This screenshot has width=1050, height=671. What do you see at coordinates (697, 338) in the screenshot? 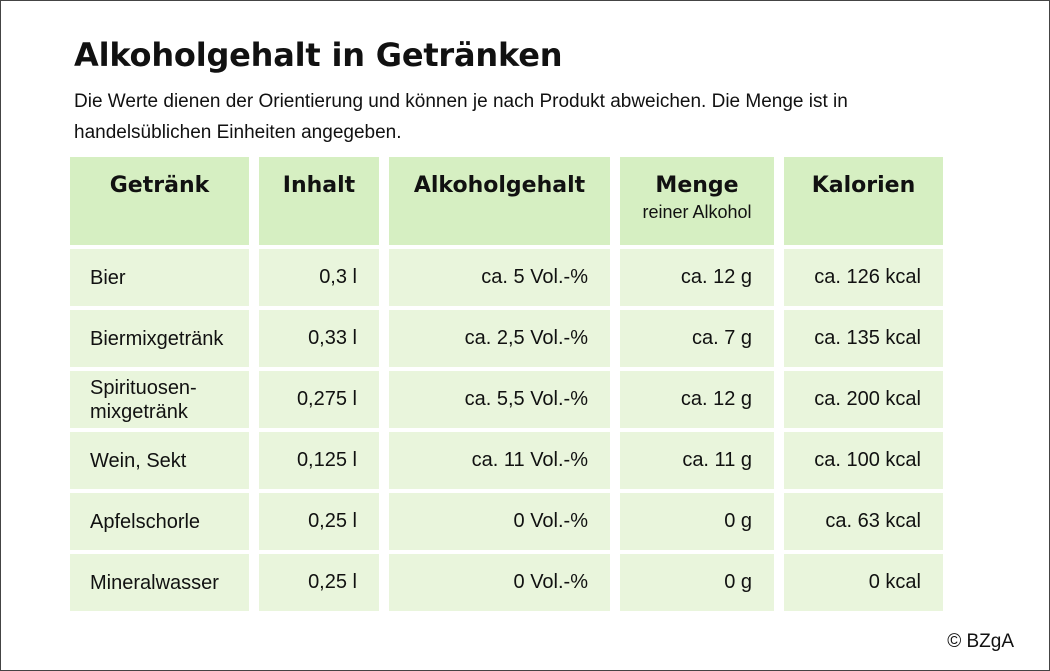
I see `cell-menge: ca. 7 g` at bounding box center [697, 338].